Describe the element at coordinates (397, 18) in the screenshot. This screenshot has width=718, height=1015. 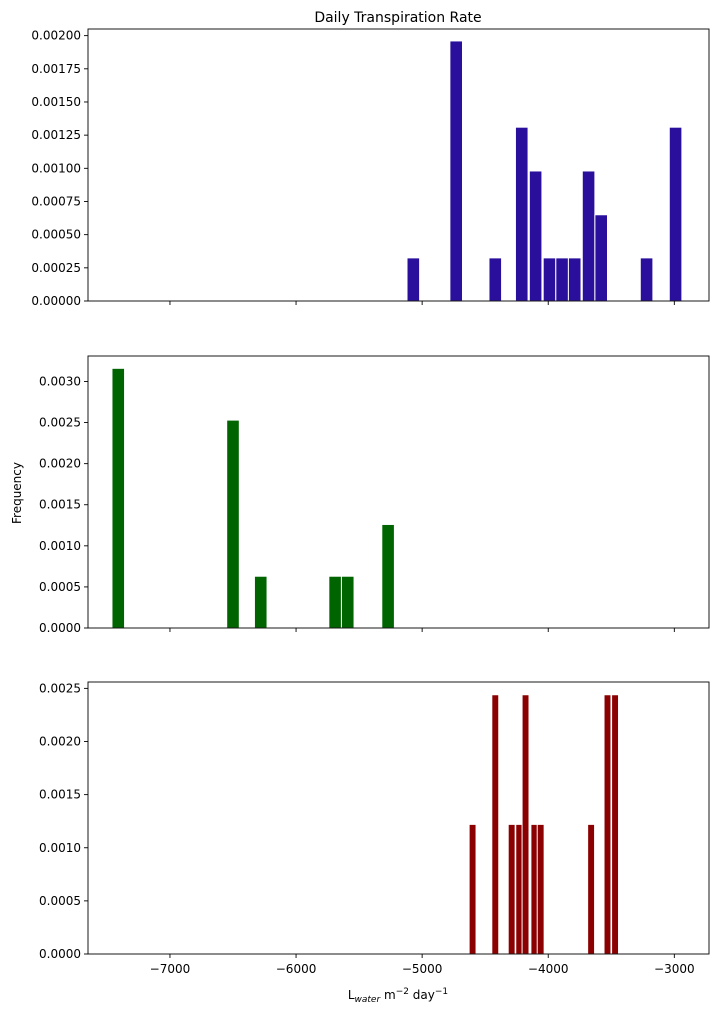
I see `chart-title: Daily Transpiration Rate` at that location.